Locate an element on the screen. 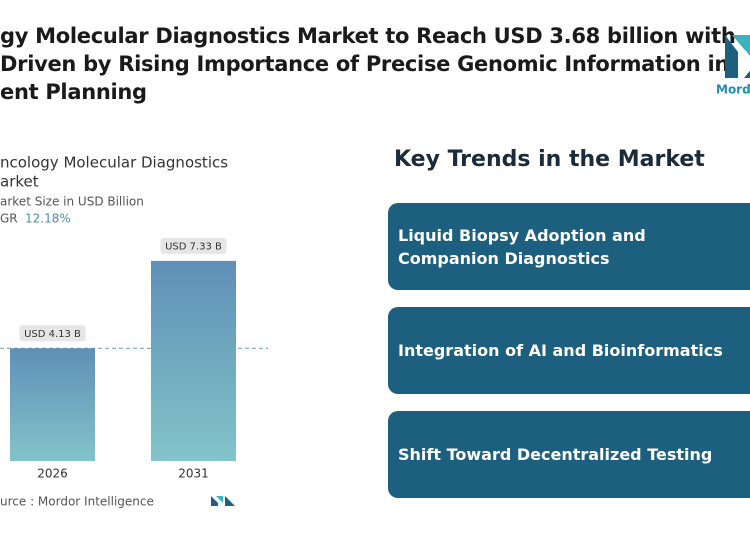  chart-title: arket is located at coordinates (19, 182).